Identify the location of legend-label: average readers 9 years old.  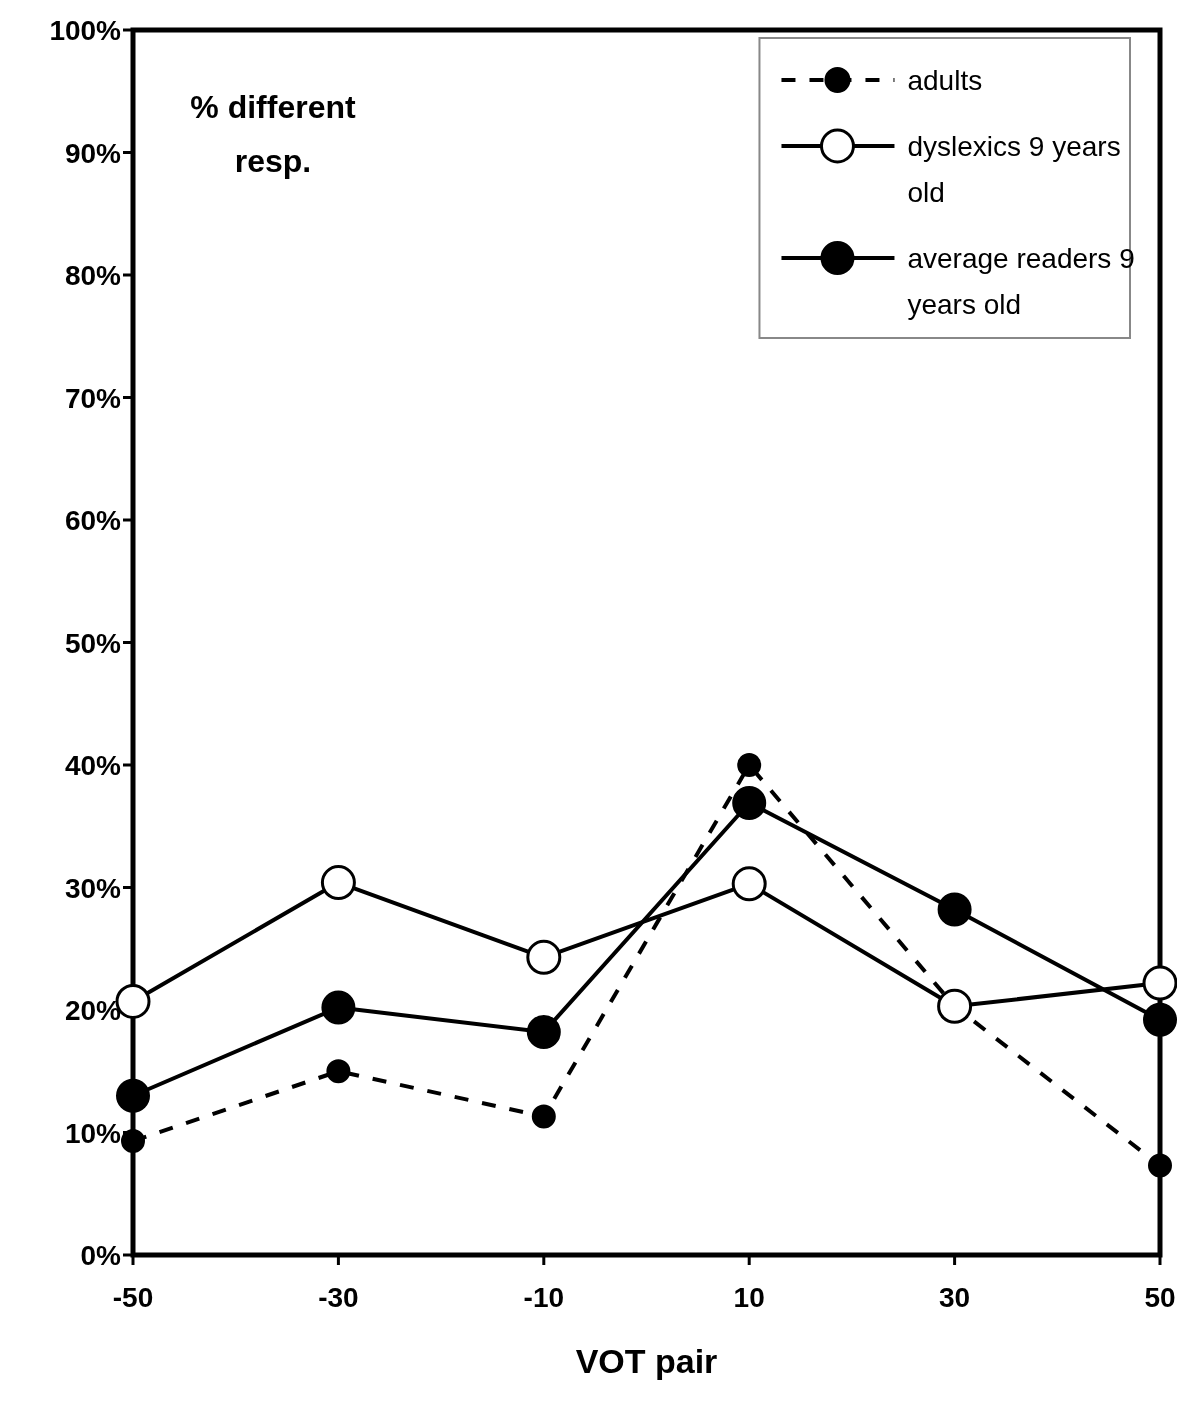
(1021, 281).